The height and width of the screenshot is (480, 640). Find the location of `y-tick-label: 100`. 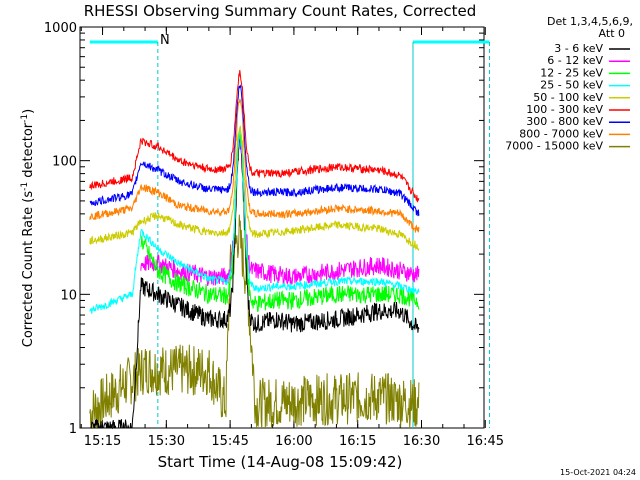

y-tick-label: 100 is located at coordinates (64, 162).